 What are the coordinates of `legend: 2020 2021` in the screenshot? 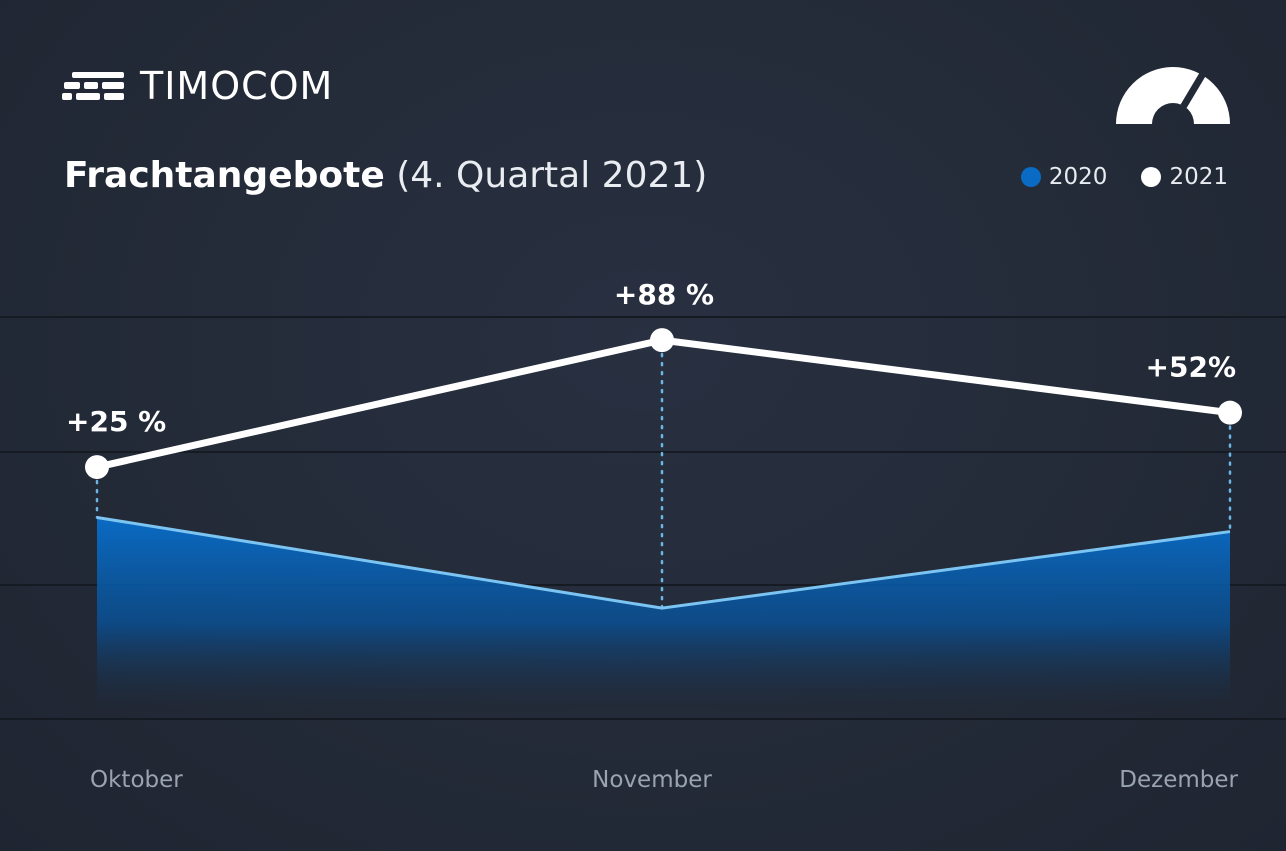 It's located at (1124, 177).